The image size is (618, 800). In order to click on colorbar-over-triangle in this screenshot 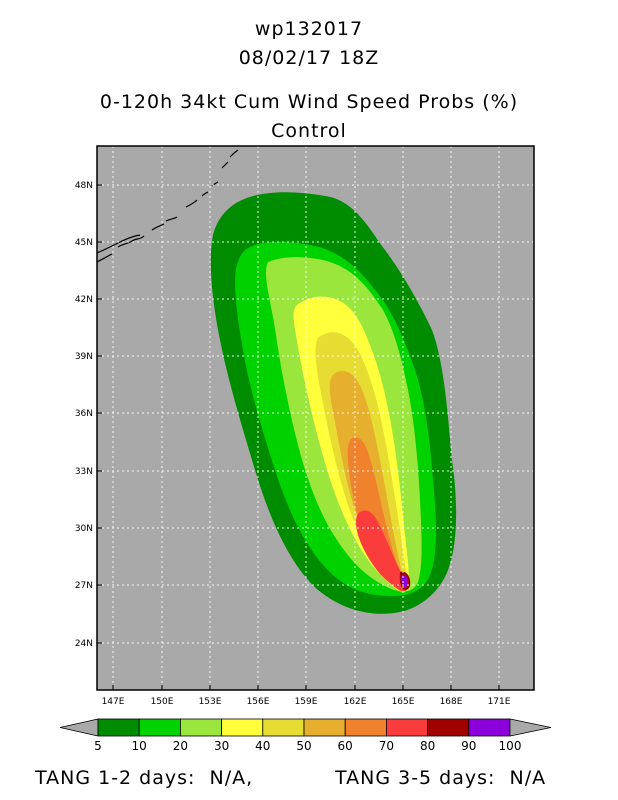, I will do `click(530, 727)`.